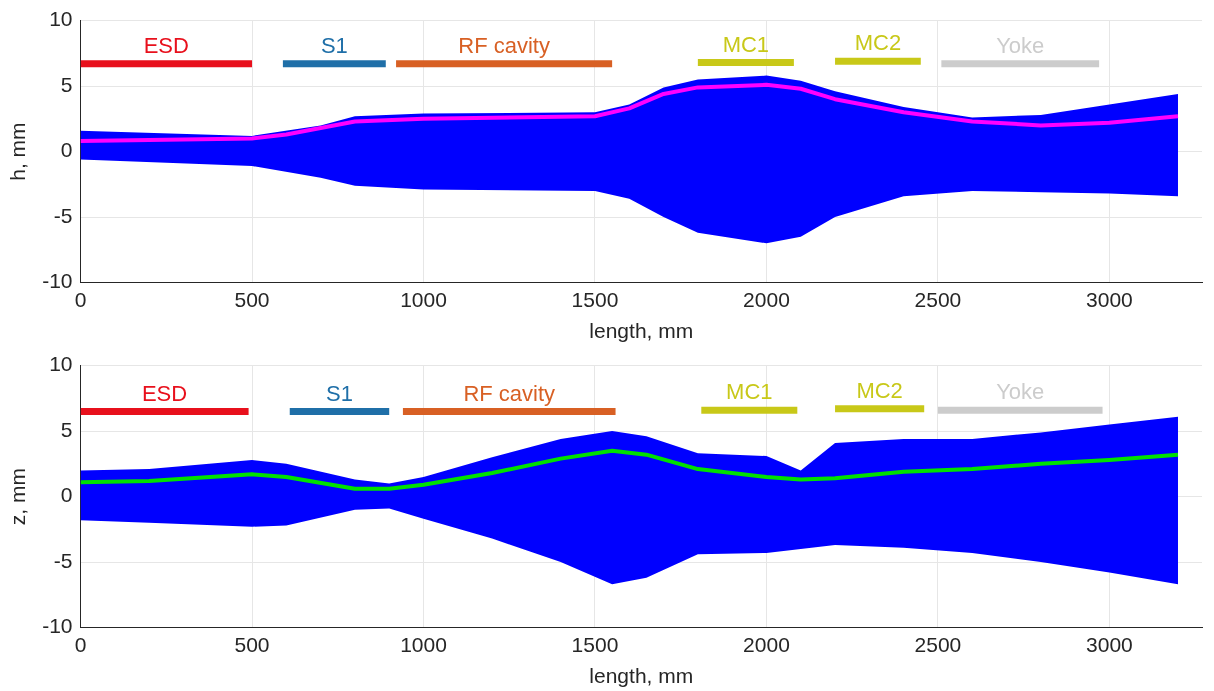 The height and width of the screenshot is (691, 1214). Describe the element at coordinates (18, 497) in the screenshot. I see `y-axis-title: z, mm` at that location.